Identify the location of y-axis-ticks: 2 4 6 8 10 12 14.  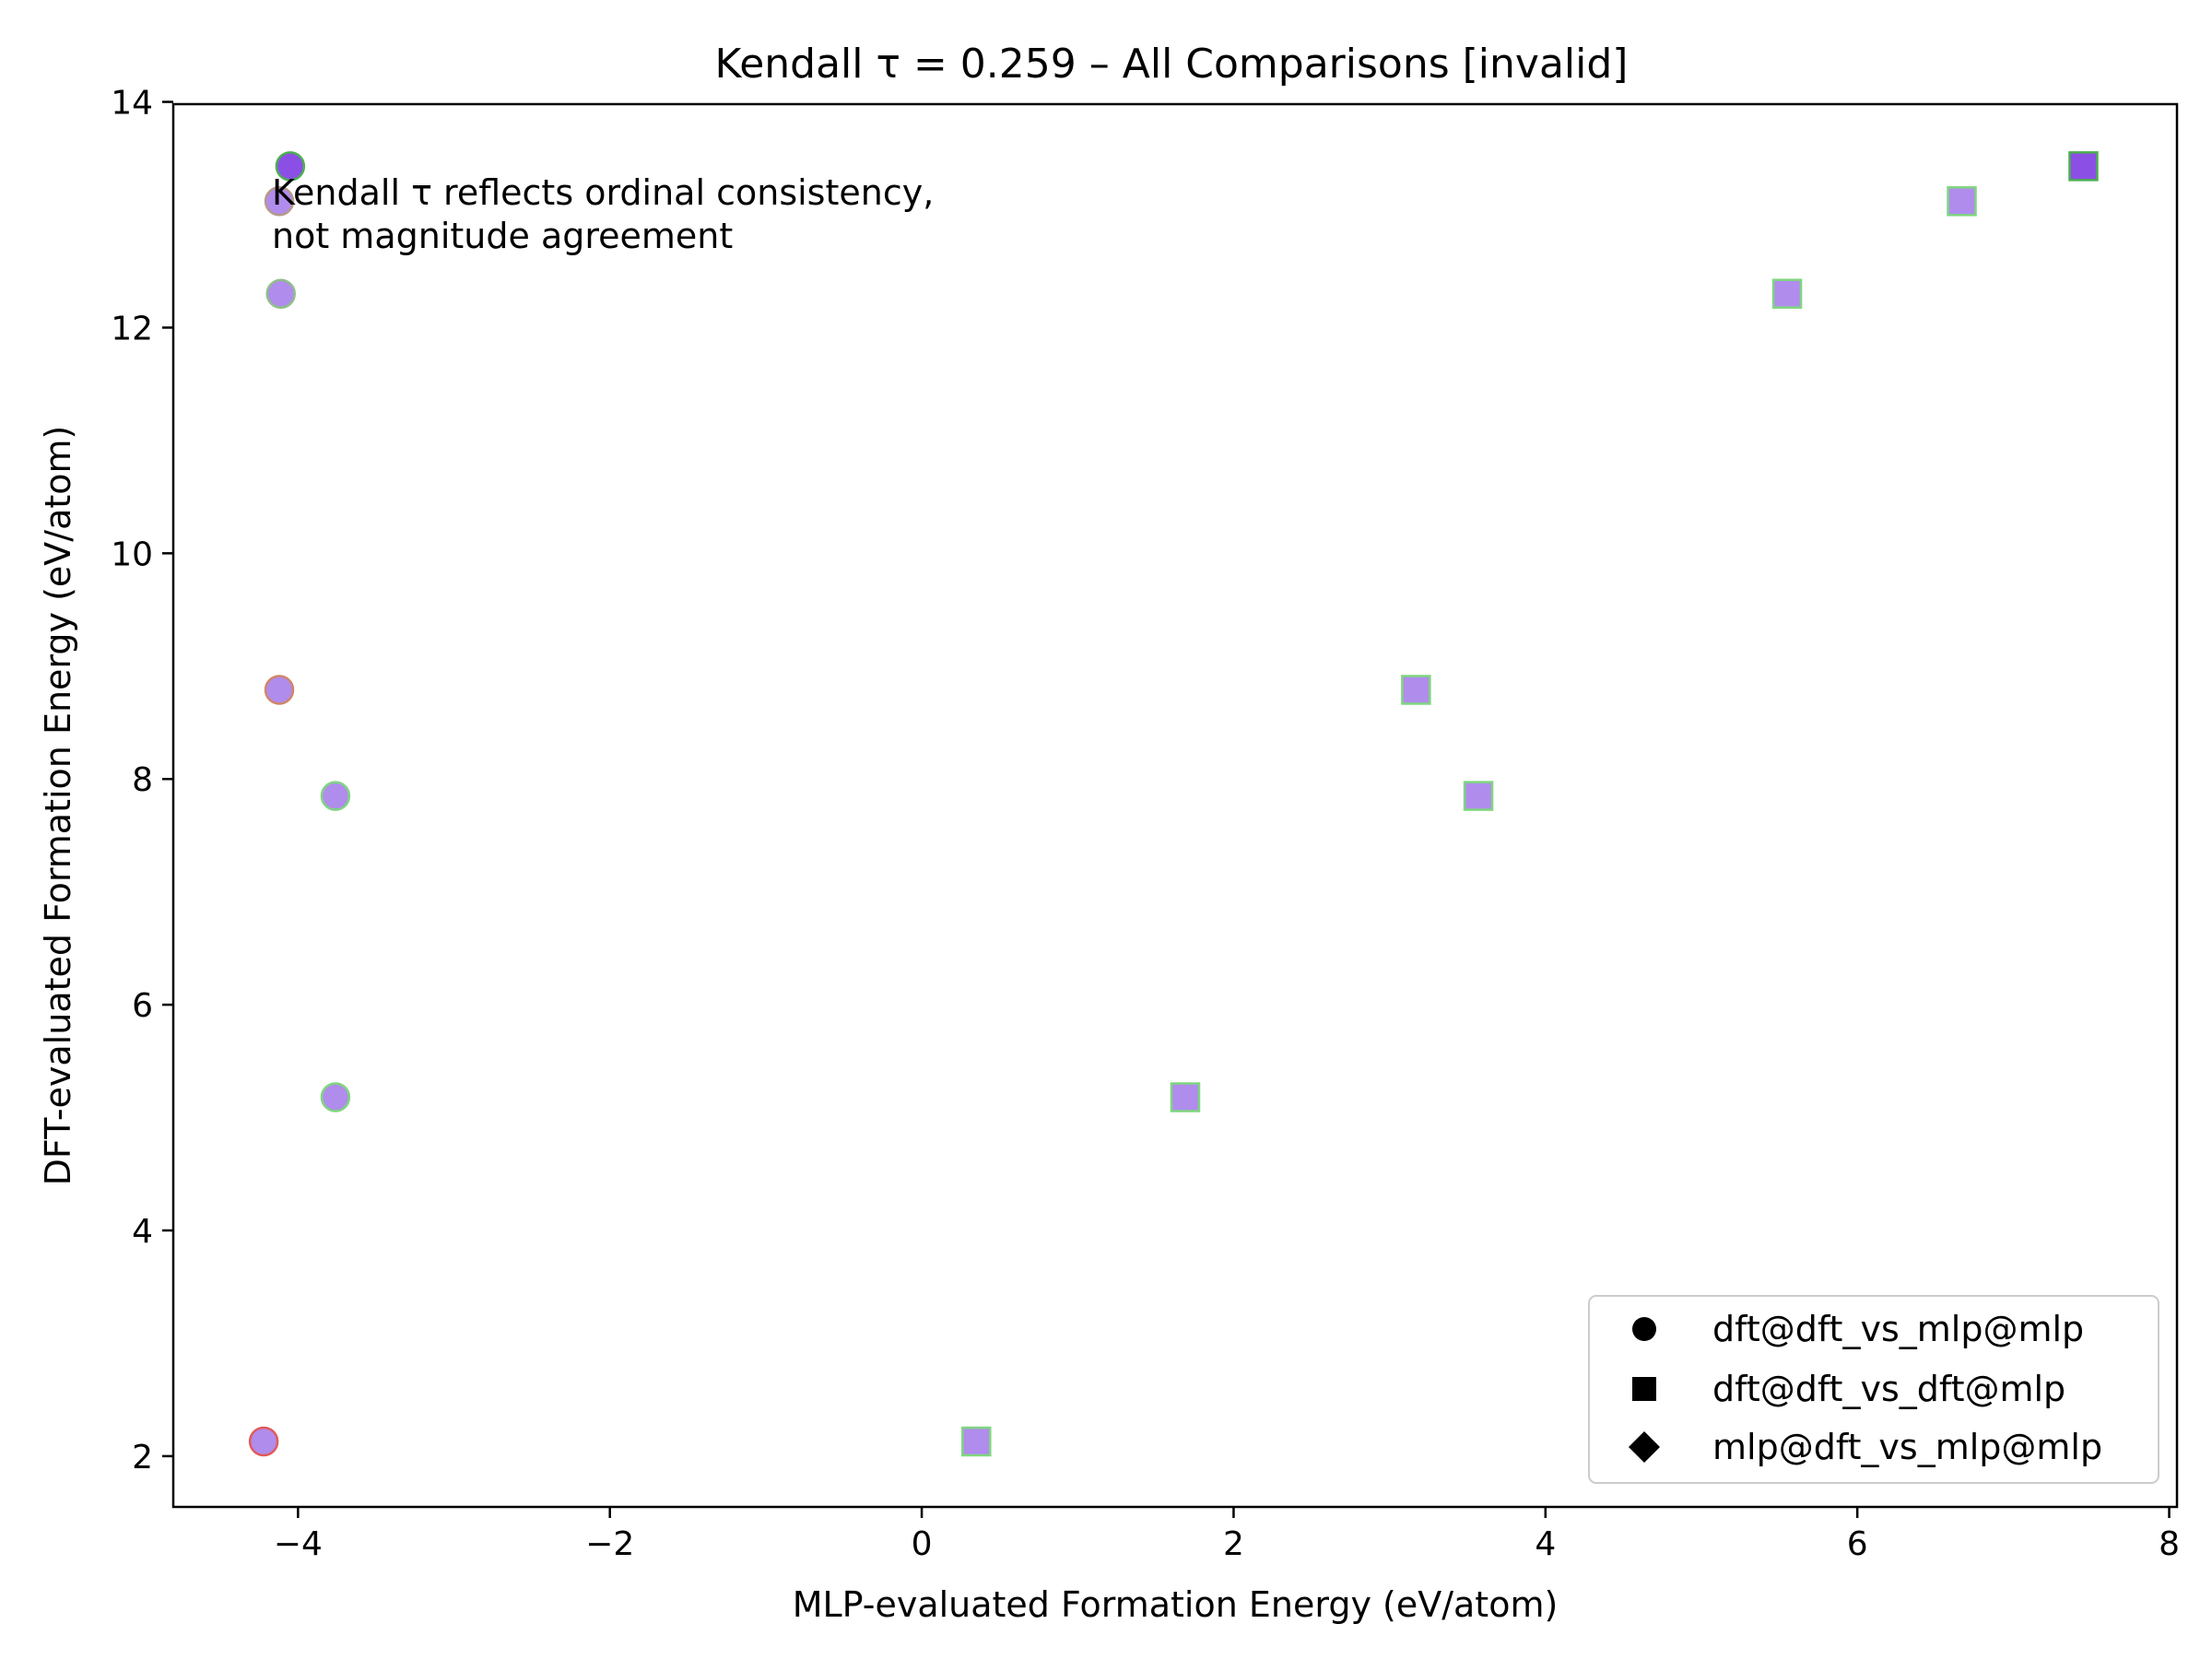
(142, 781).